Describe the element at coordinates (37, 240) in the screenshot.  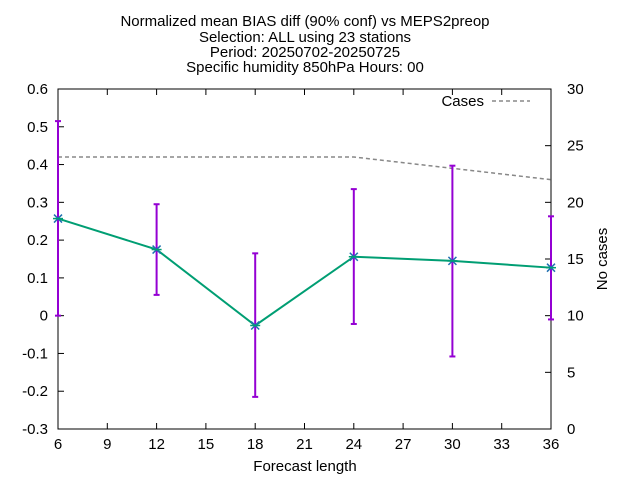
I see `y-tick-label-4: 0.2` at that location.